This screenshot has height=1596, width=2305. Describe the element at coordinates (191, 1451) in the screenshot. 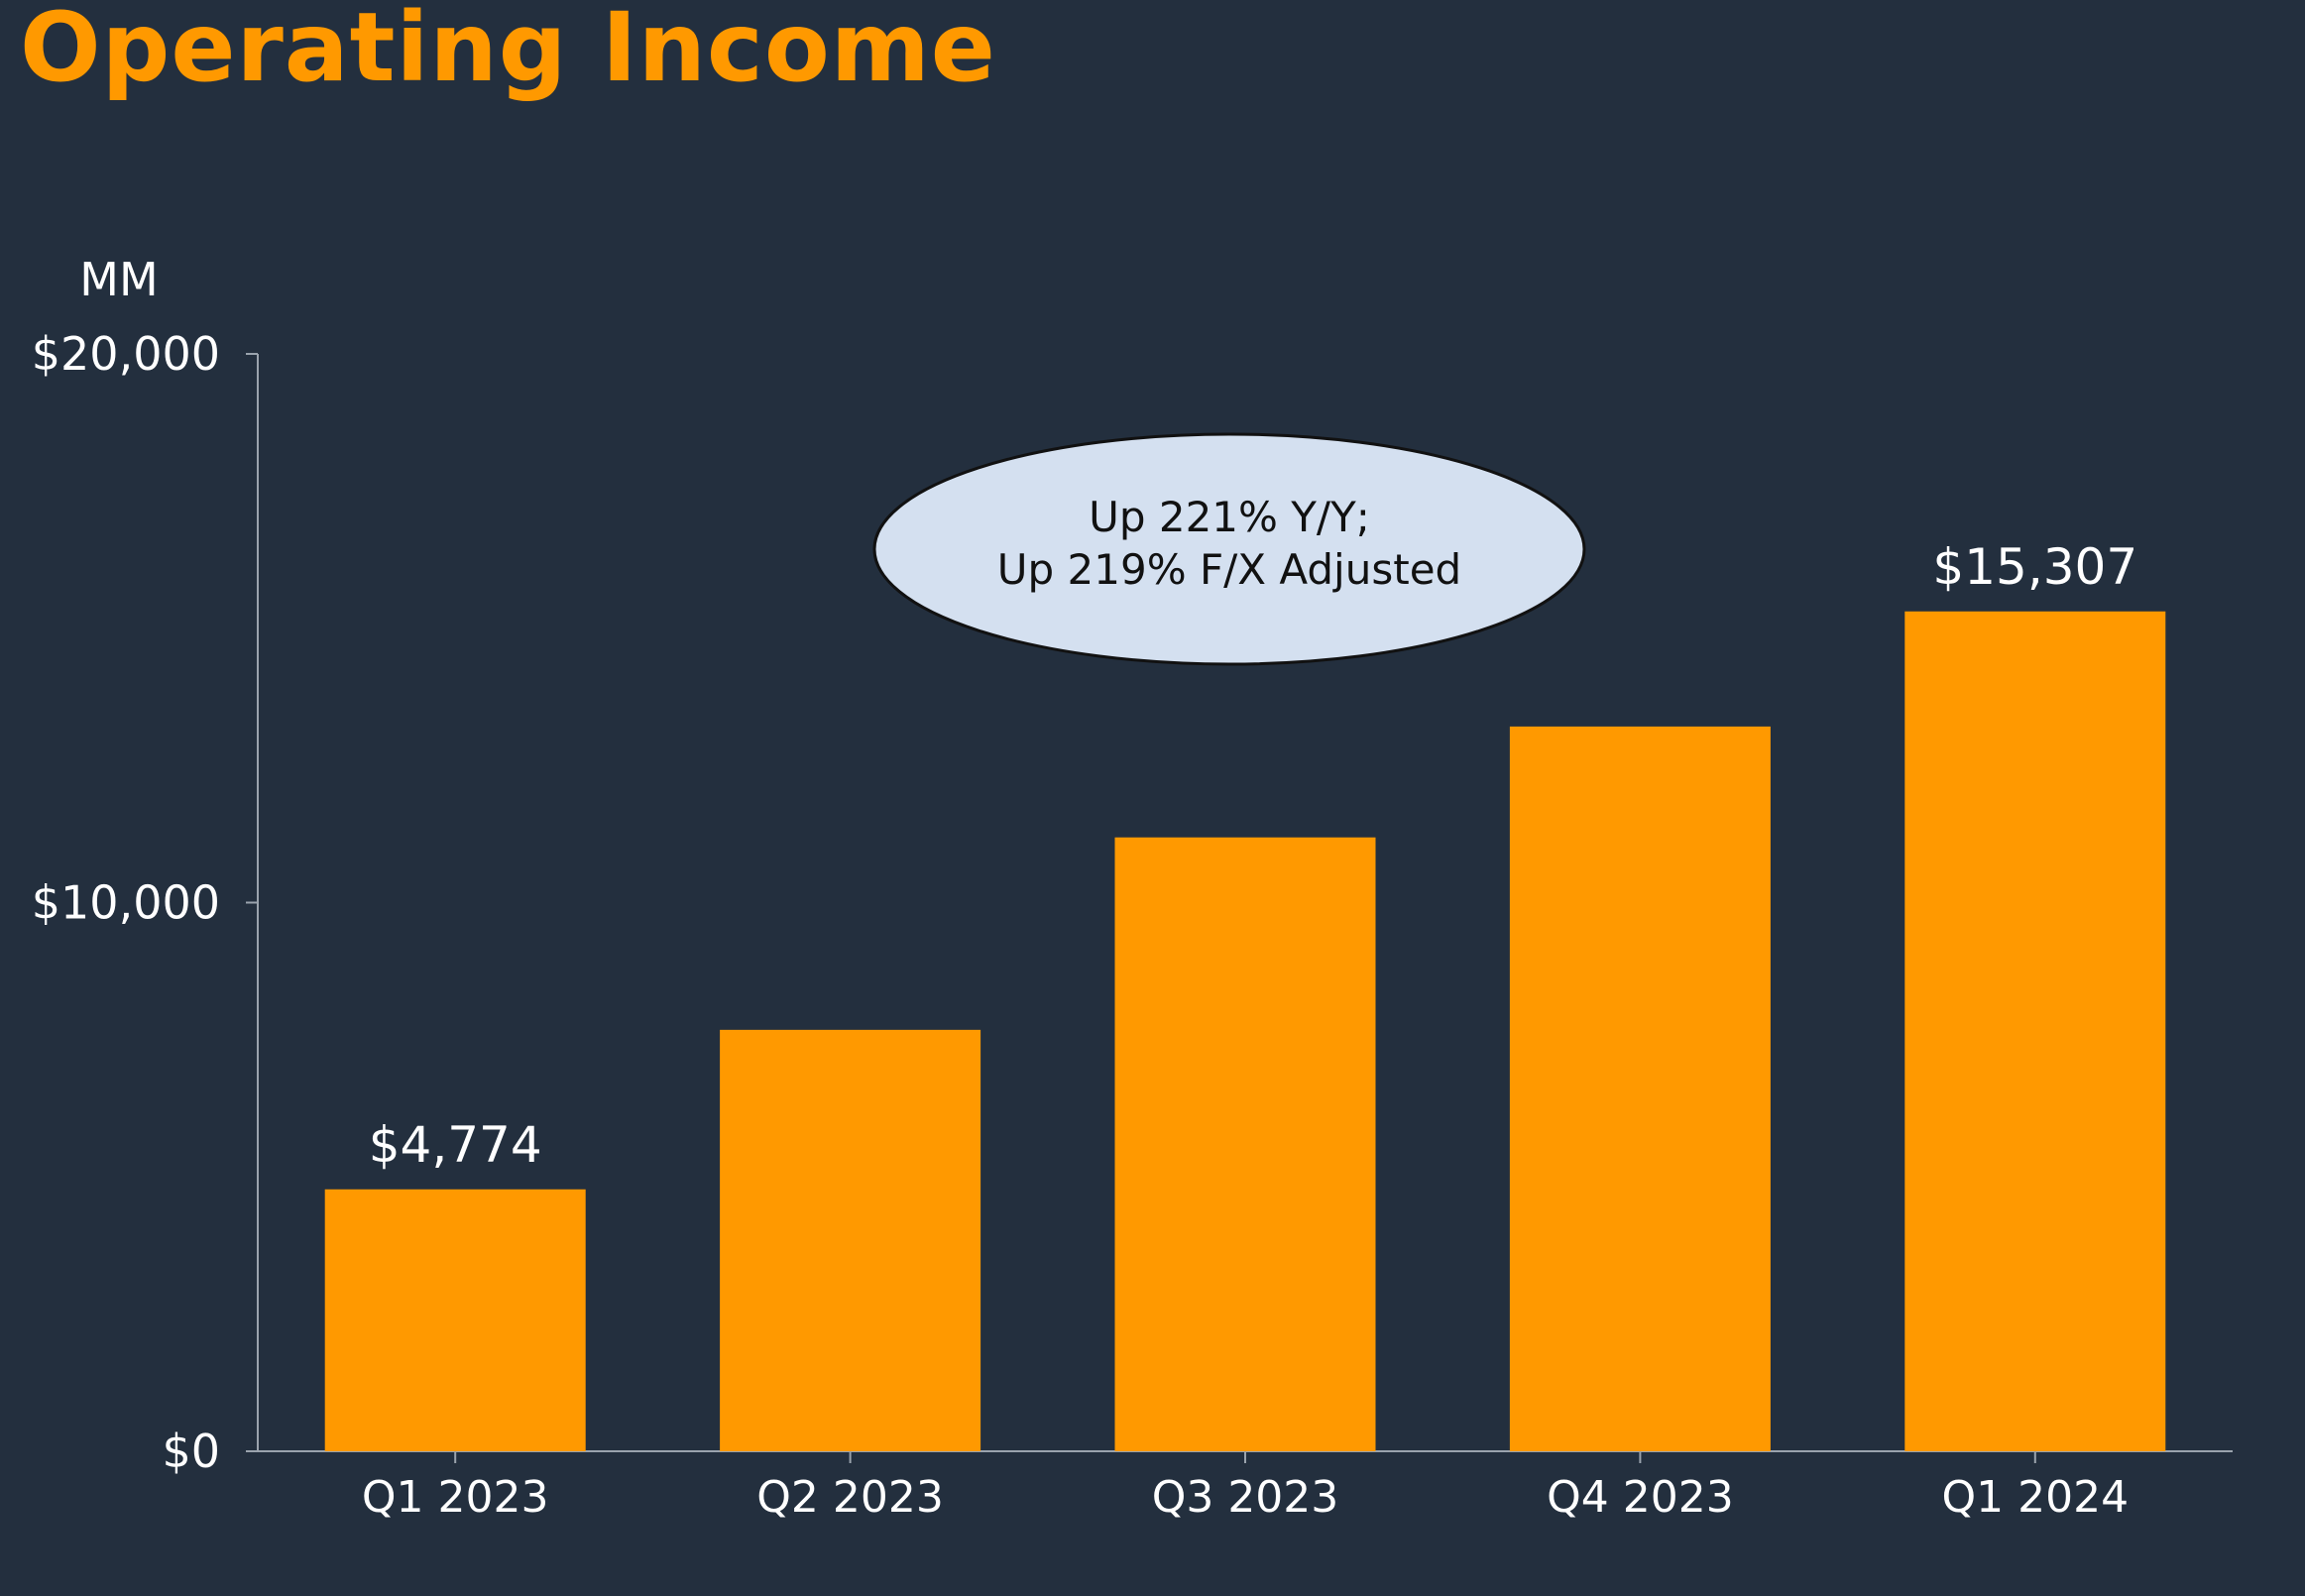

I see `y-tick-label: $0` at that location.